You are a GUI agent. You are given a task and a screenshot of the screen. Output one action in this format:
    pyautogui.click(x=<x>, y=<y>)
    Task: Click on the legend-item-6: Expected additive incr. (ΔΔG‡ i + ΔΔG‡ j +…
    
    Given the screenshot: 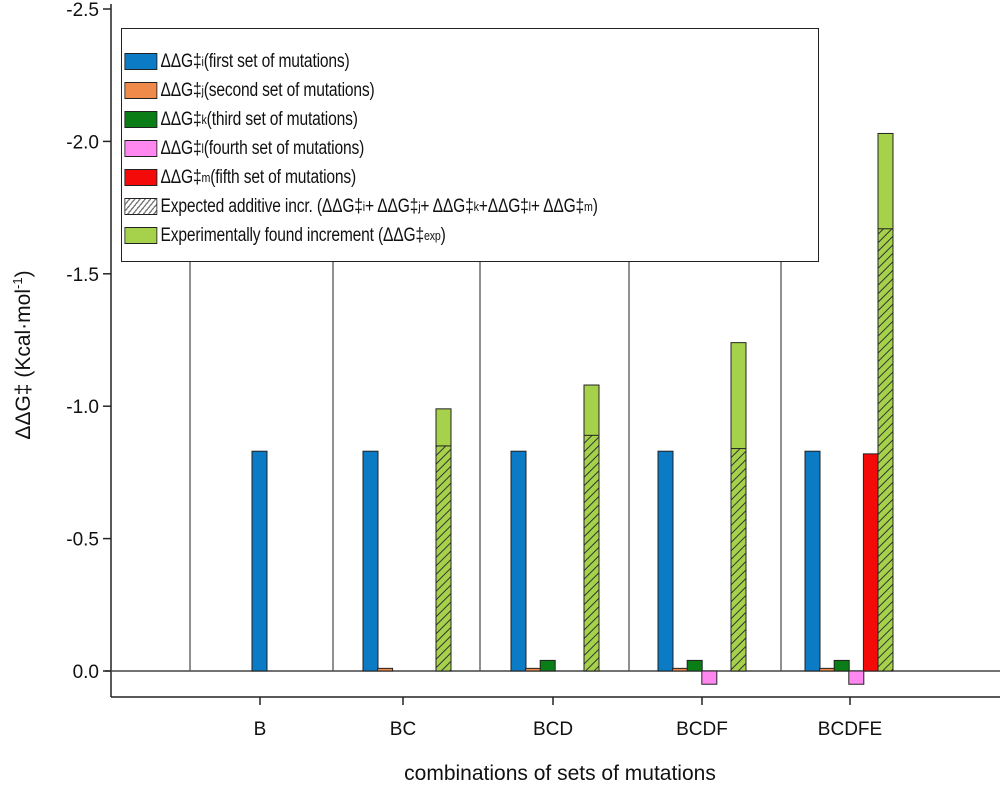 What is the action you would take?
    pyautogui.click(x=407, y=206)
    